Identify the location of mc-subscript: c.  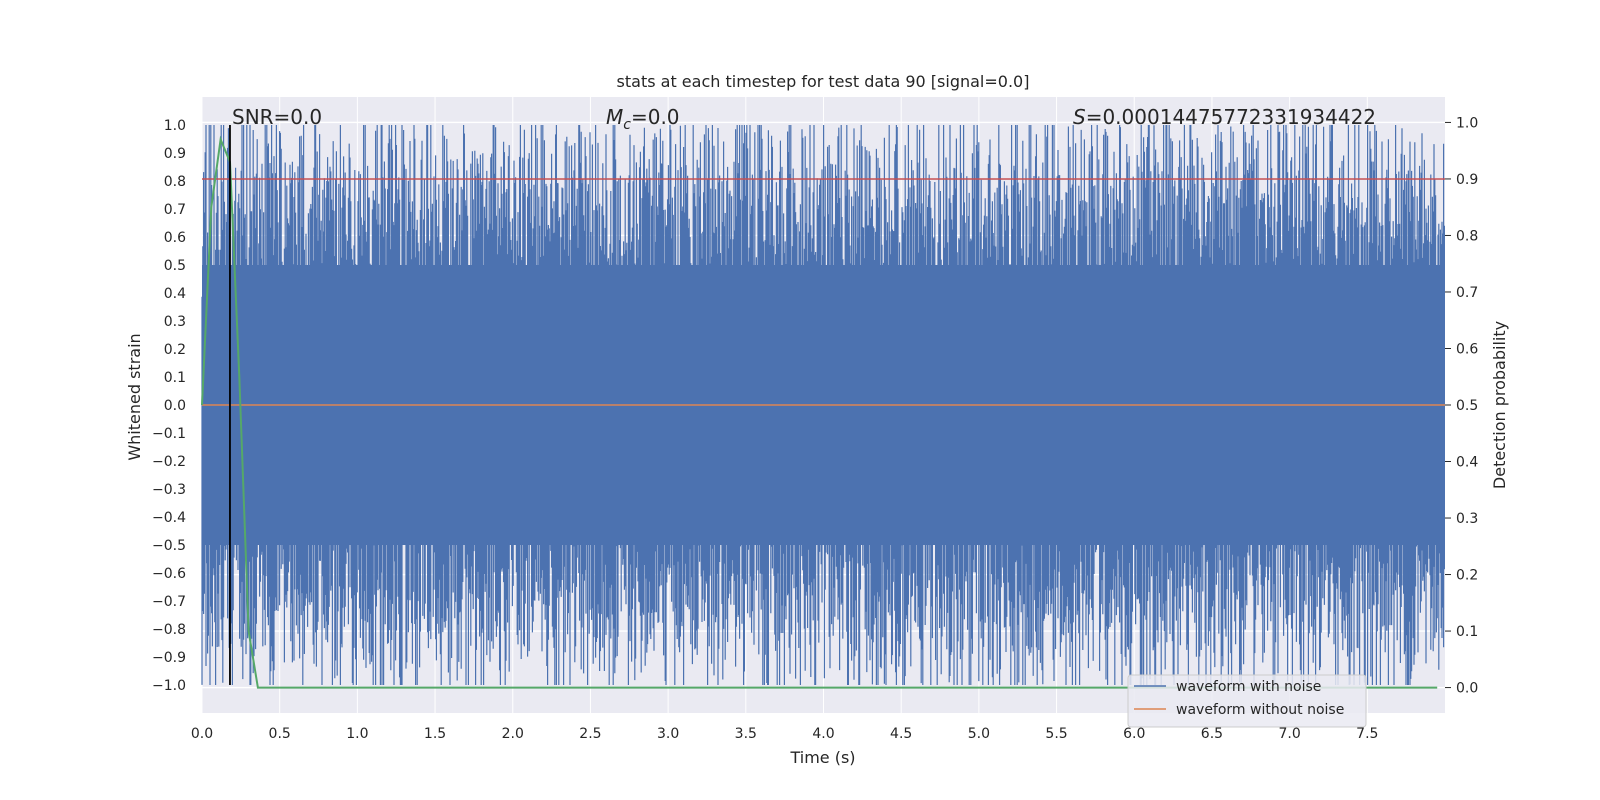
(627, 125).